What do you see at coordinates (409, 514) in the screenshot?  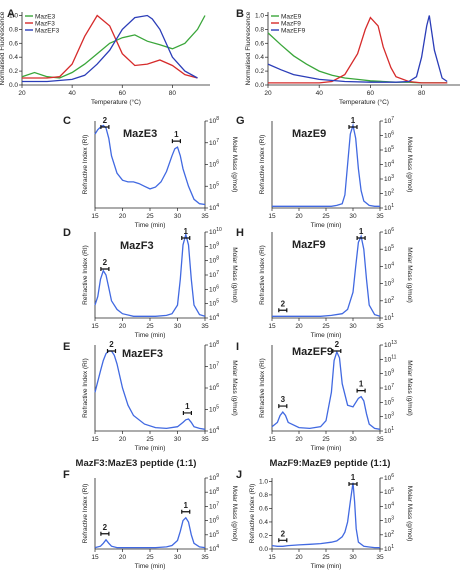 I see `y2-axis-label: Molar Mass (g/mol)` at bounding box center [409, 514].